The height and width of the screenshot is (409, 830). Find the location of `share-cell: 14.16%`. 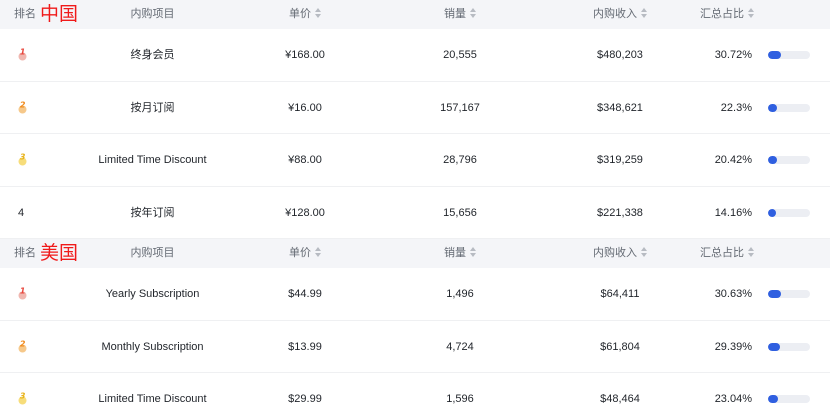

share-cell: 14.16% is located at coordinates (771, 213).